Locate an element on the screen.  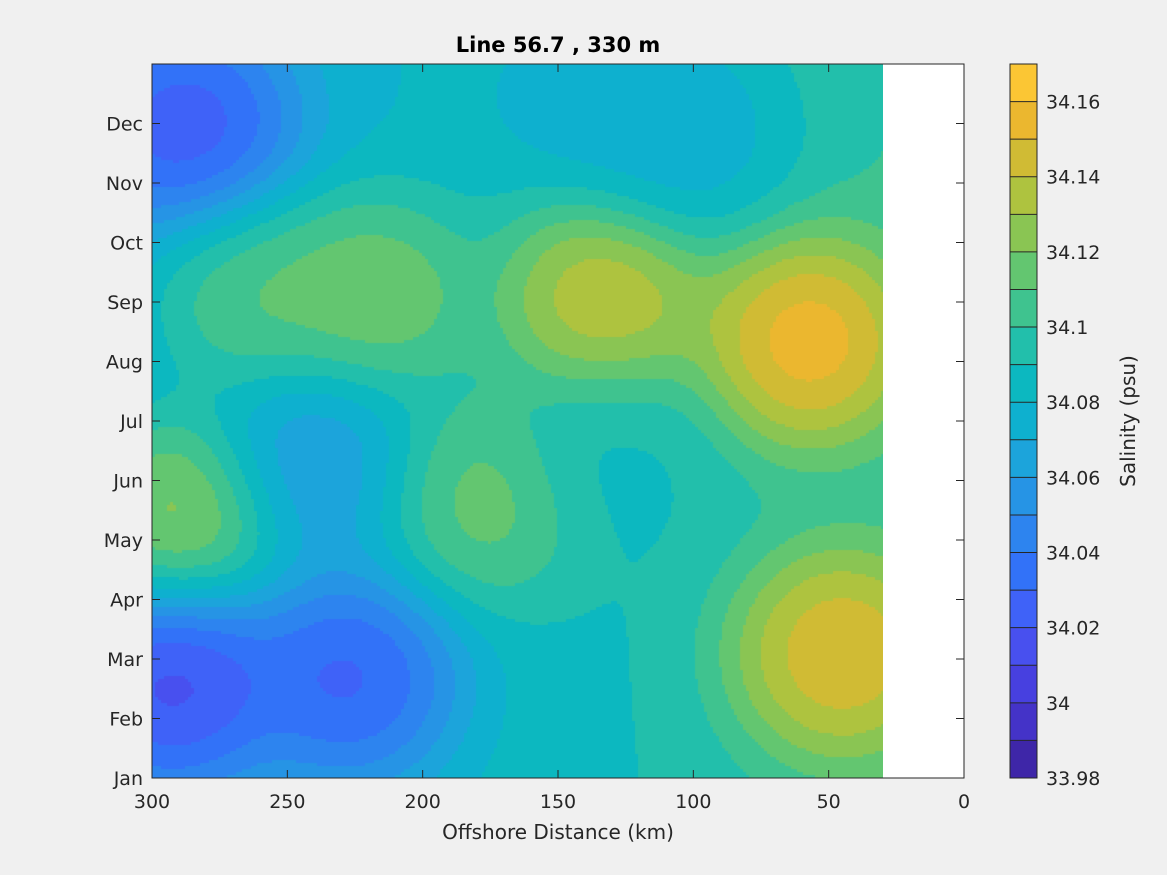
y-tick-label: Mar is located at coordinates (125, 660).